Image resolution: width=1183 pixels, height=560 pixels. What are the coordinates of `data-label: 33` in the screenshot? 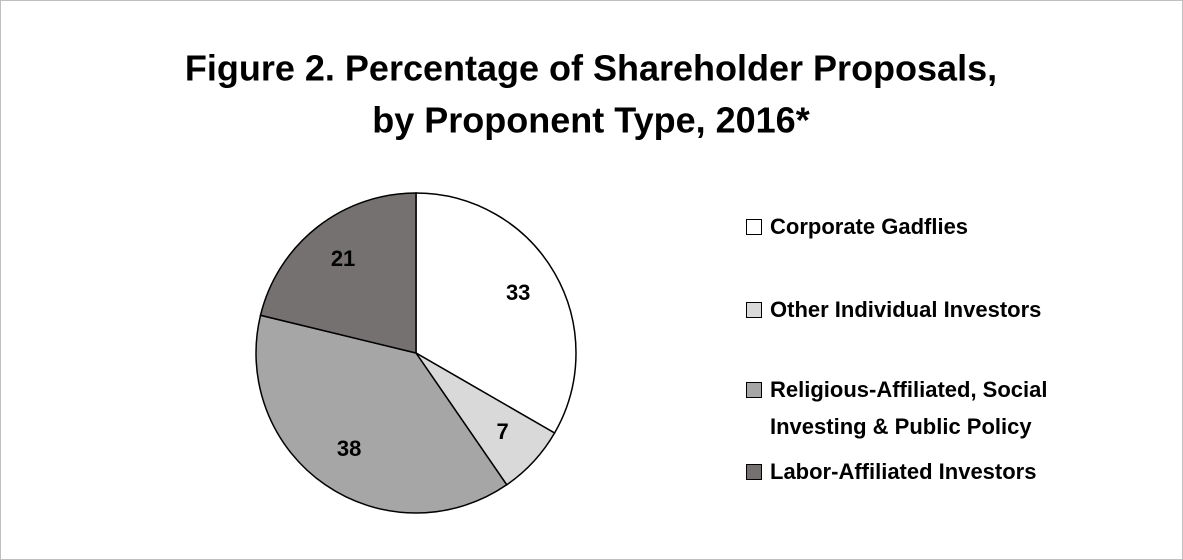 It's located at (518, 292).